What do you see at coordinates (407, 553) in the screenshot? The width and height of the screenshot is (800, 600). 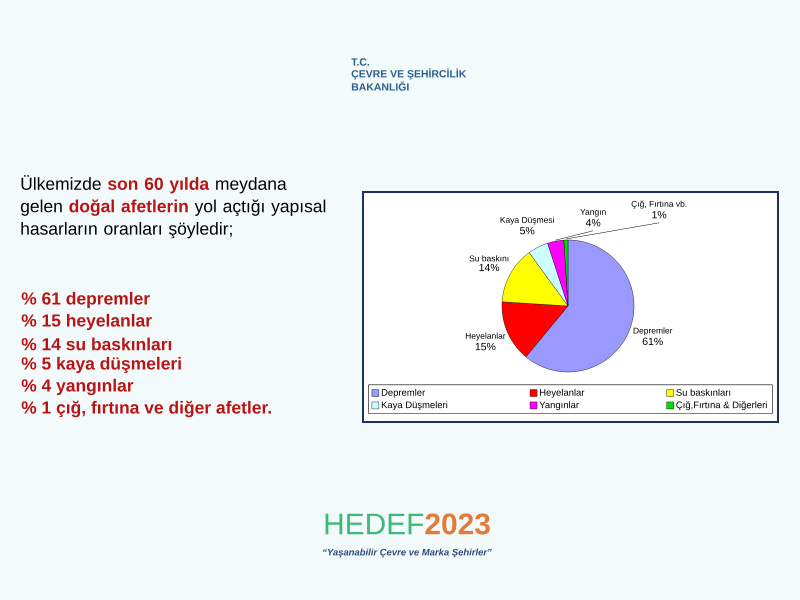 I see `text: “Yaşanabilir Çevre ve Marka Şehirler”` at bounding box center [407, 553].